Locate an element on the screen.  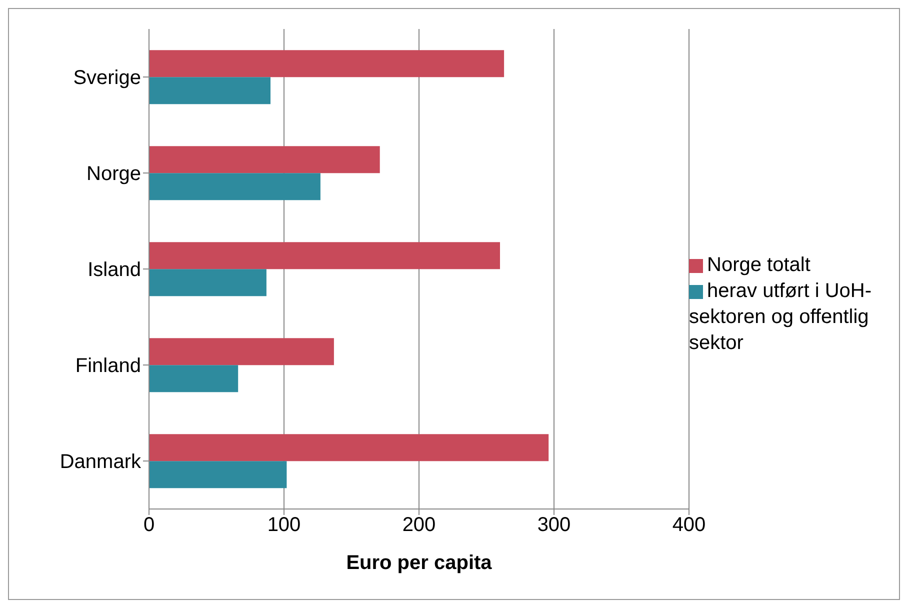
y-tick-label: Island is located at coordinates (114, 270).